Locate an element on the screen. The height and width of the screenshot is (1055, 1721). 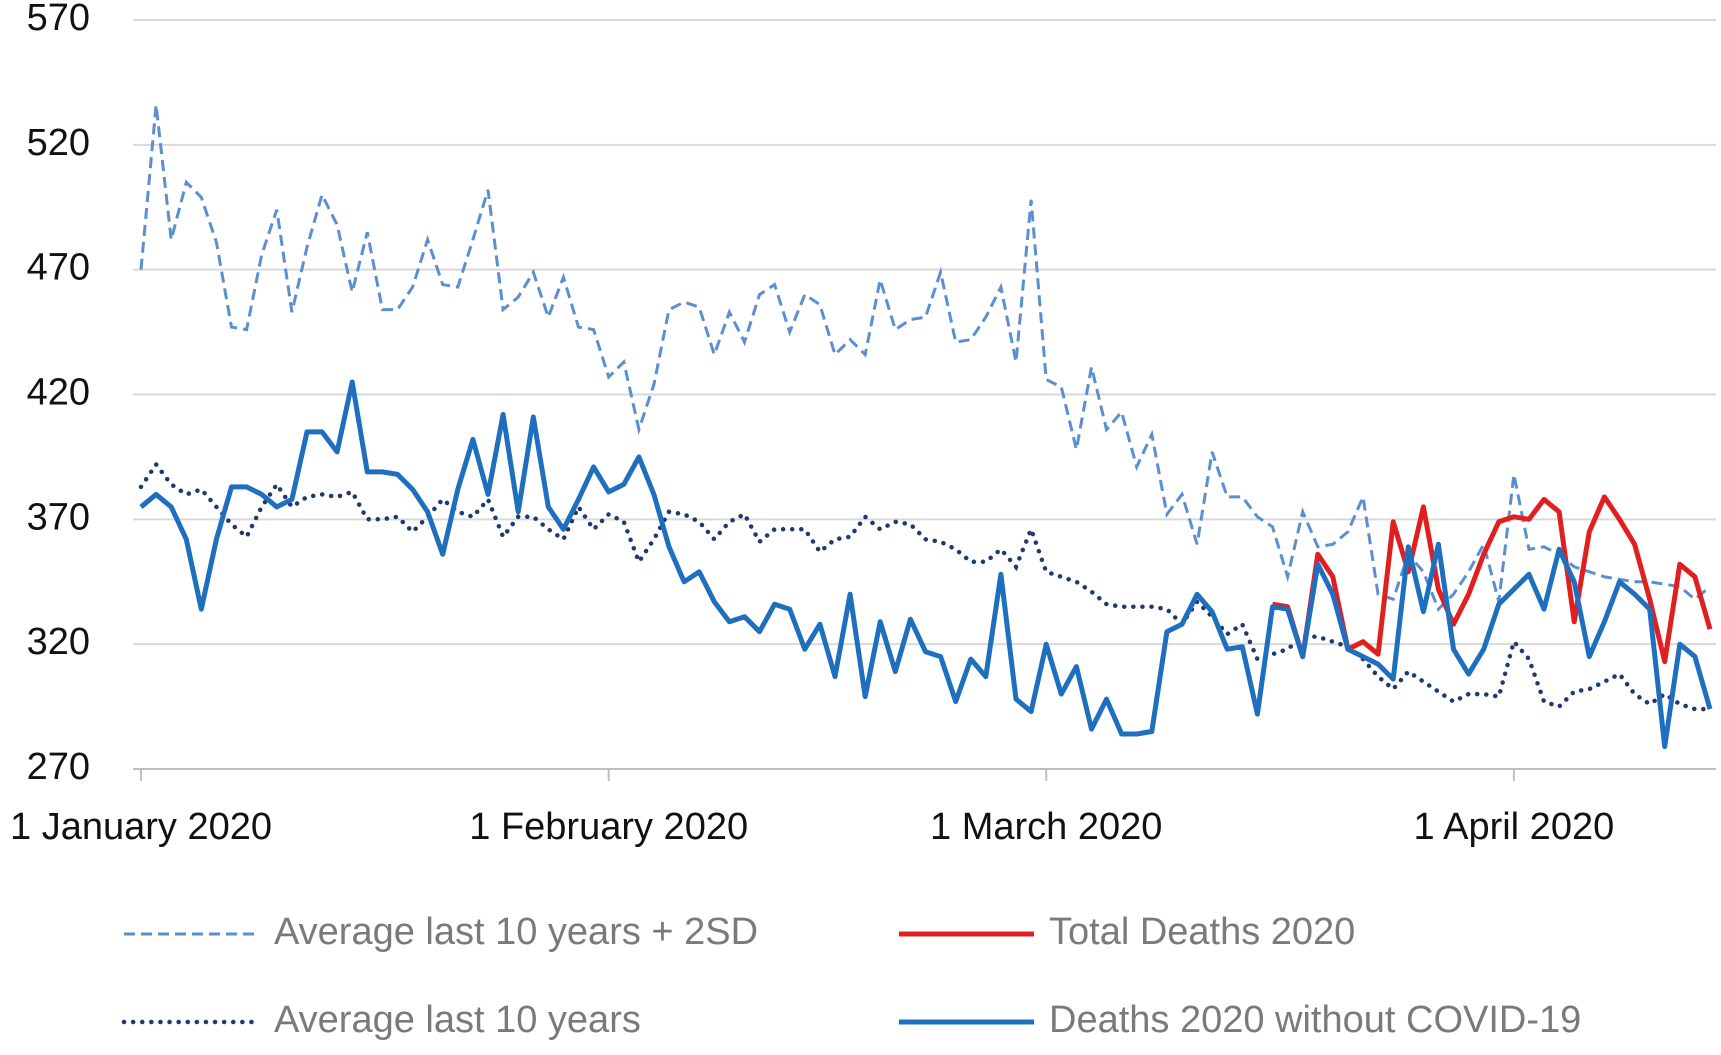
y-tick-label: 420 is located at coordinates (58, 393).